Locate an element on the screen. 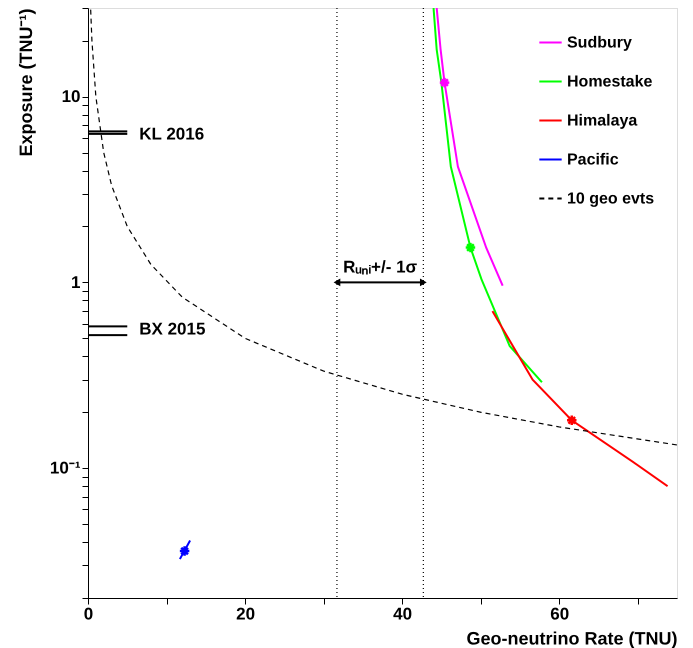  y-tick-label: 1 is located at coordinates (75, 282).